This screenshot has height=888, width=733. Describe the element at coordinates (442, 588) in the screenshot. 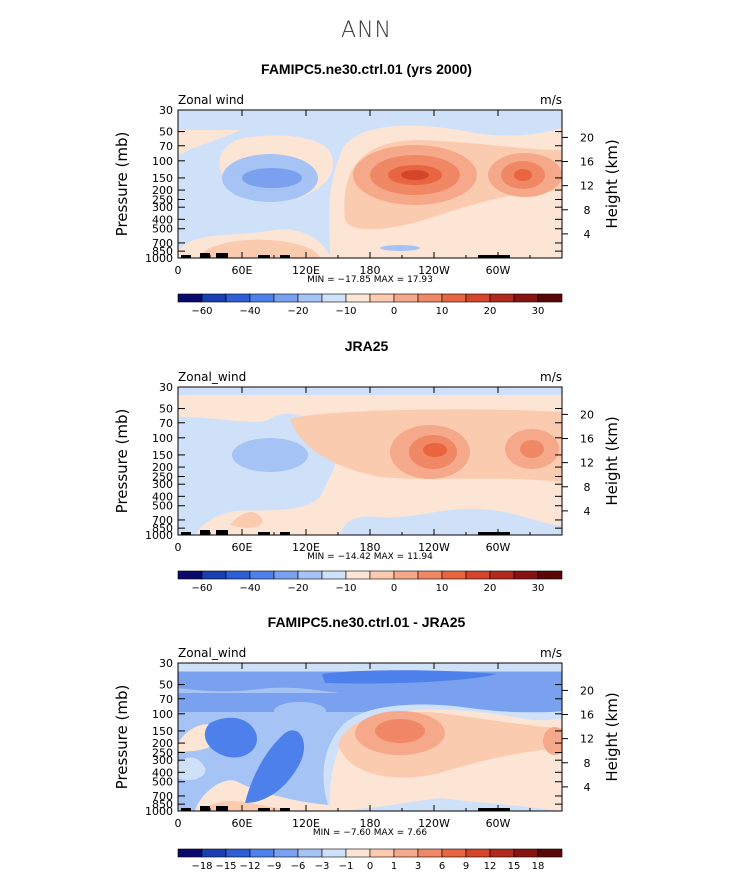

I see `colorbar-label: 10` at that location.